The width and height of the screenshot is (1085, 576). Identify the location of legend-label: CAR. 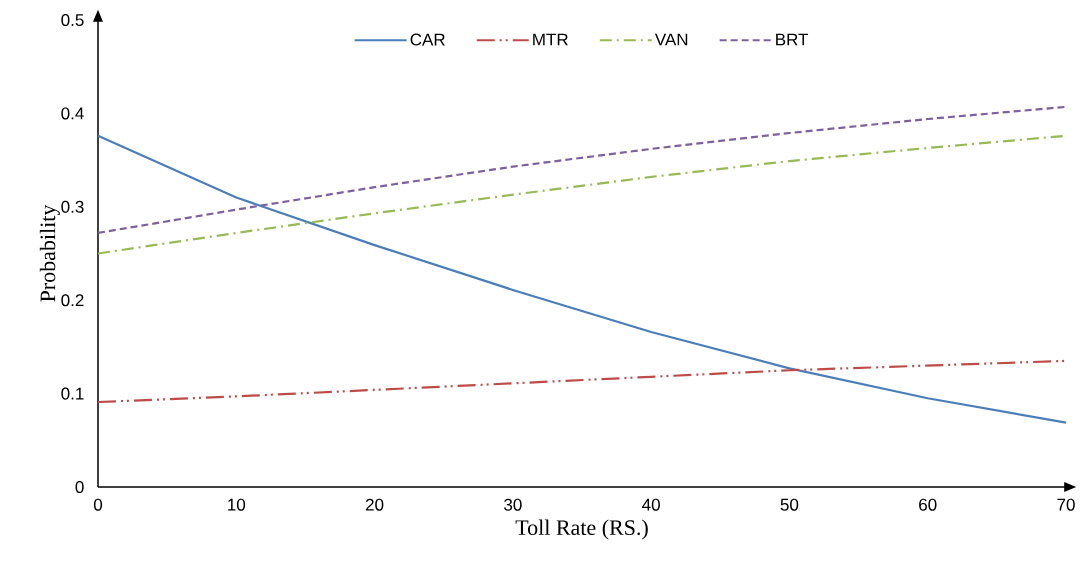
(427, 39).